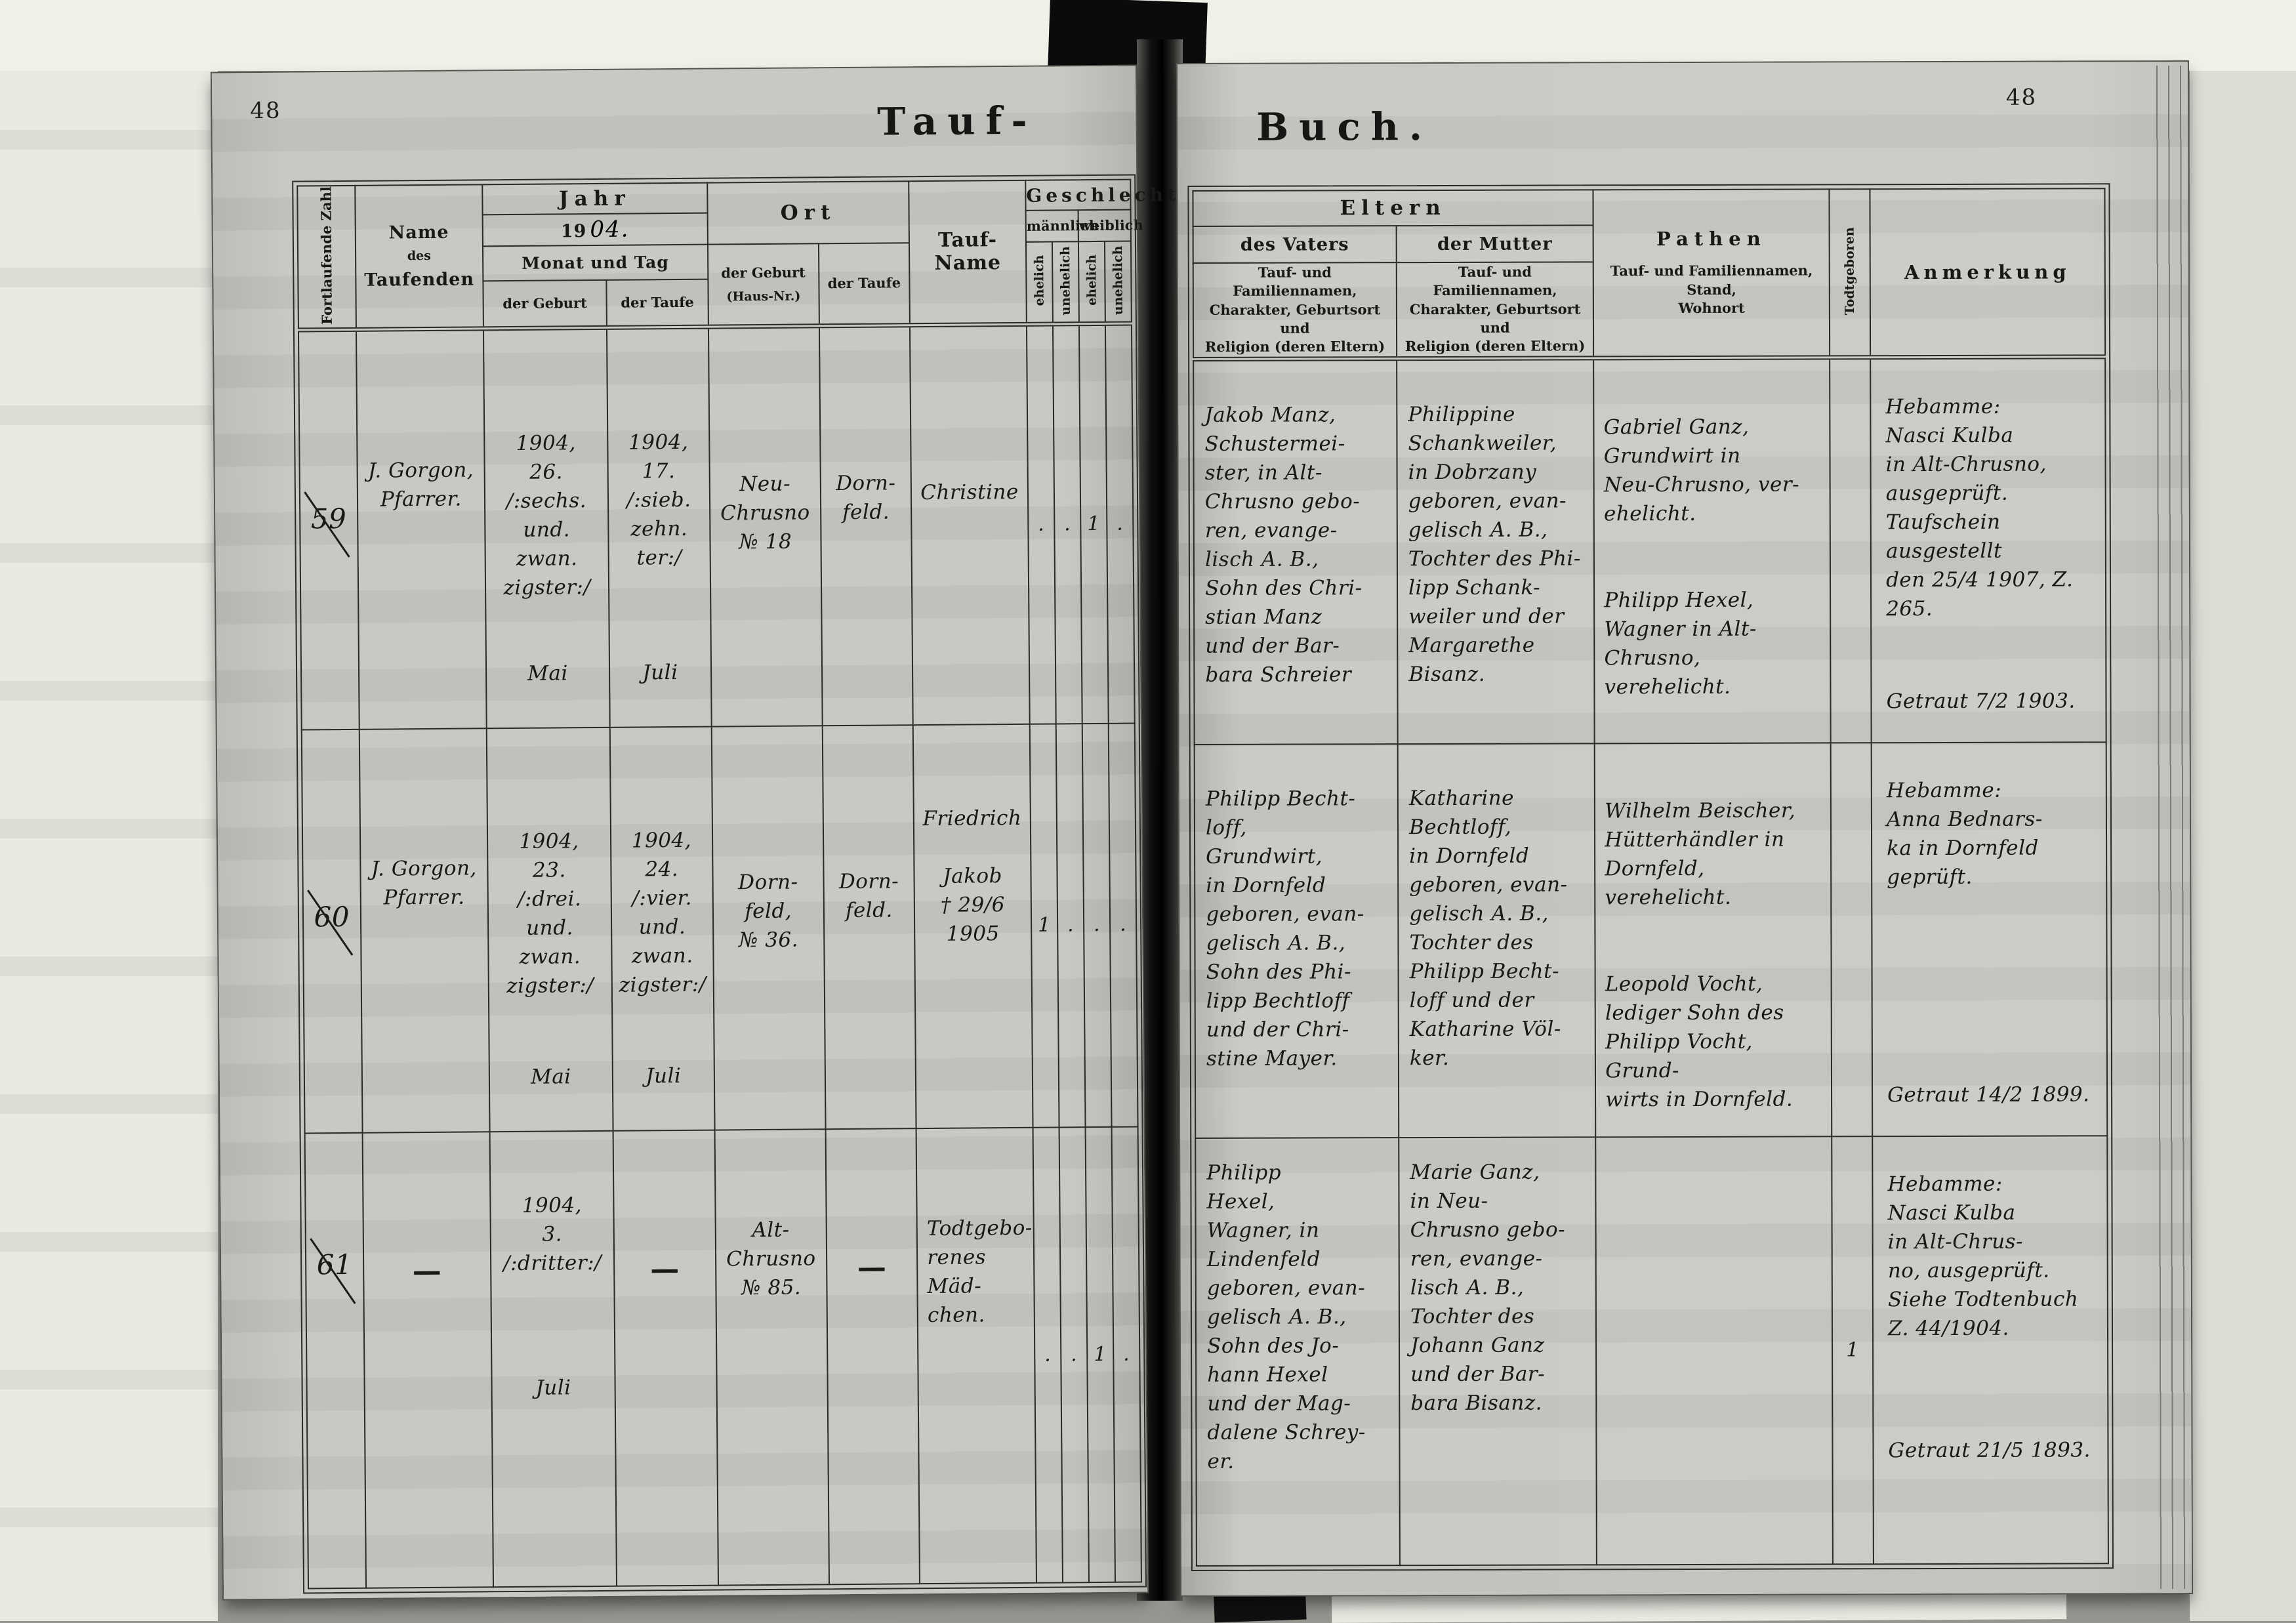 Image resolution: width=2296 pixels, height=1623 pixels. I want to click on header-pathen-sub: Tauf- und Familiennamen, Stand, Wohnort, so click(1712, 289).